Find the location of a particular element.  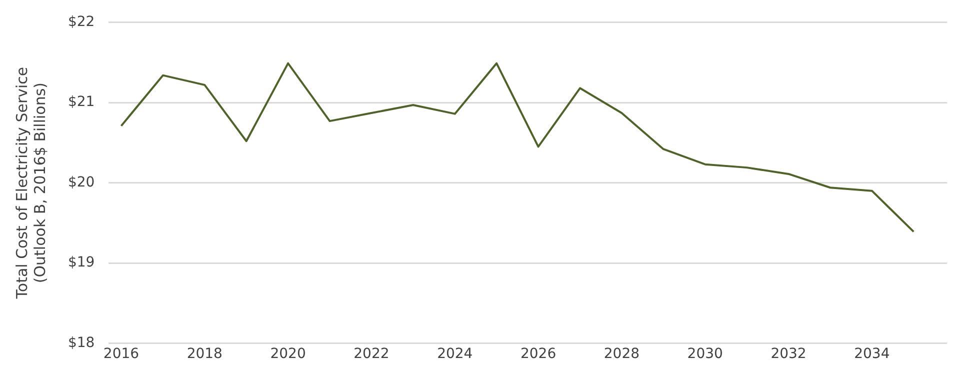

x-tick-label: 2028 is located at coordinates (622, 354).